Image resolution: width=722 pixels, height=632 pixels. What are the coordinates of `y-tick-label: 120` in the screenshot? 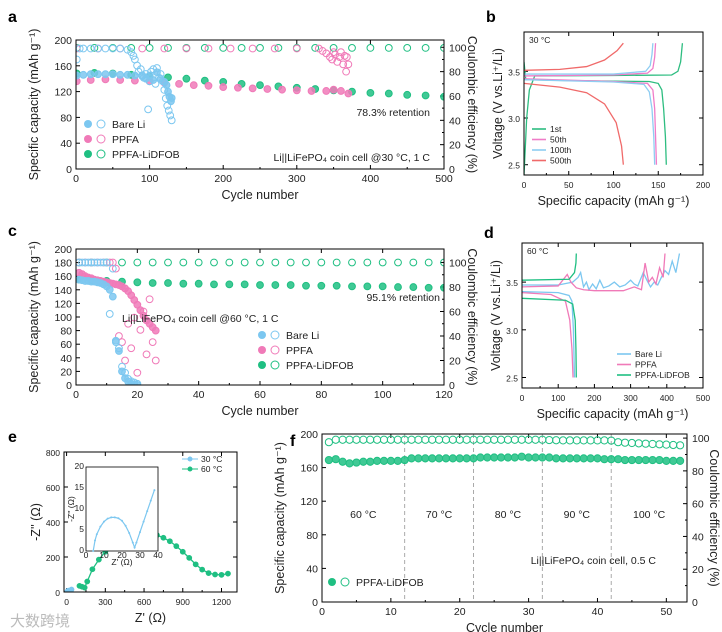 It's located at (63, 304).